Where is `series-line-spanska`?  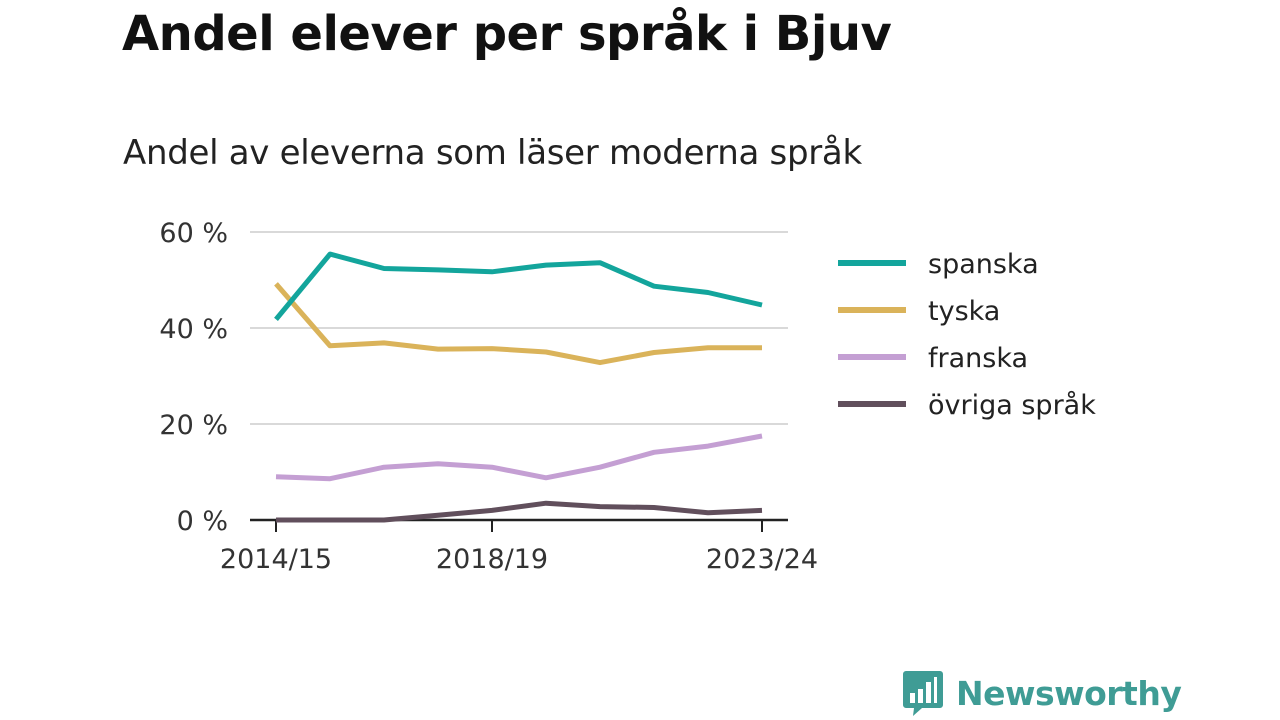 series-line-spanska is located at coordinates (518, 286).